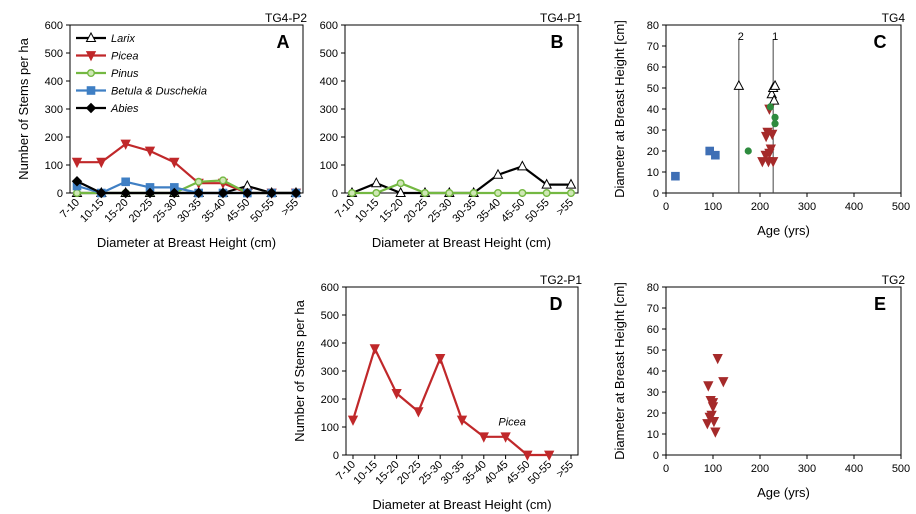 This screenshot has height=514, width=916. Describe the element at coordinates (286, 18) in the screenshot. I see `panel-title: TG4-P2` at that location.